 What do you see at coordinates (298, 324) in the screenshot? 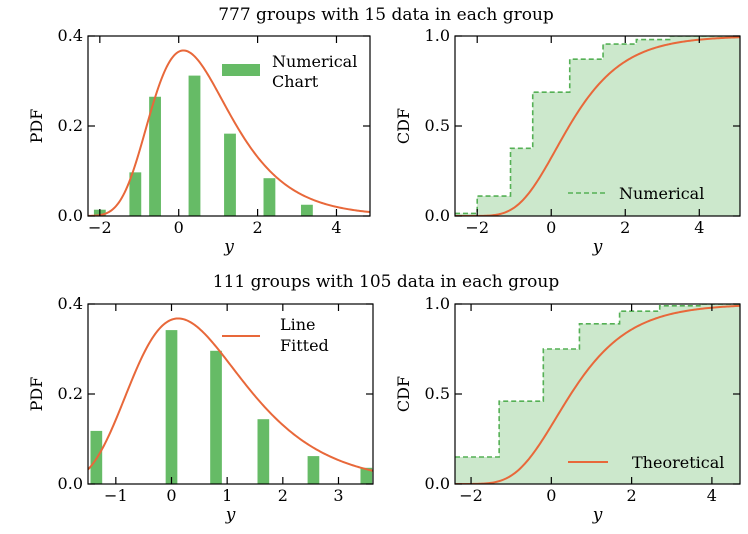
I see `legend-label: Line` at bounding box center [298, 324].